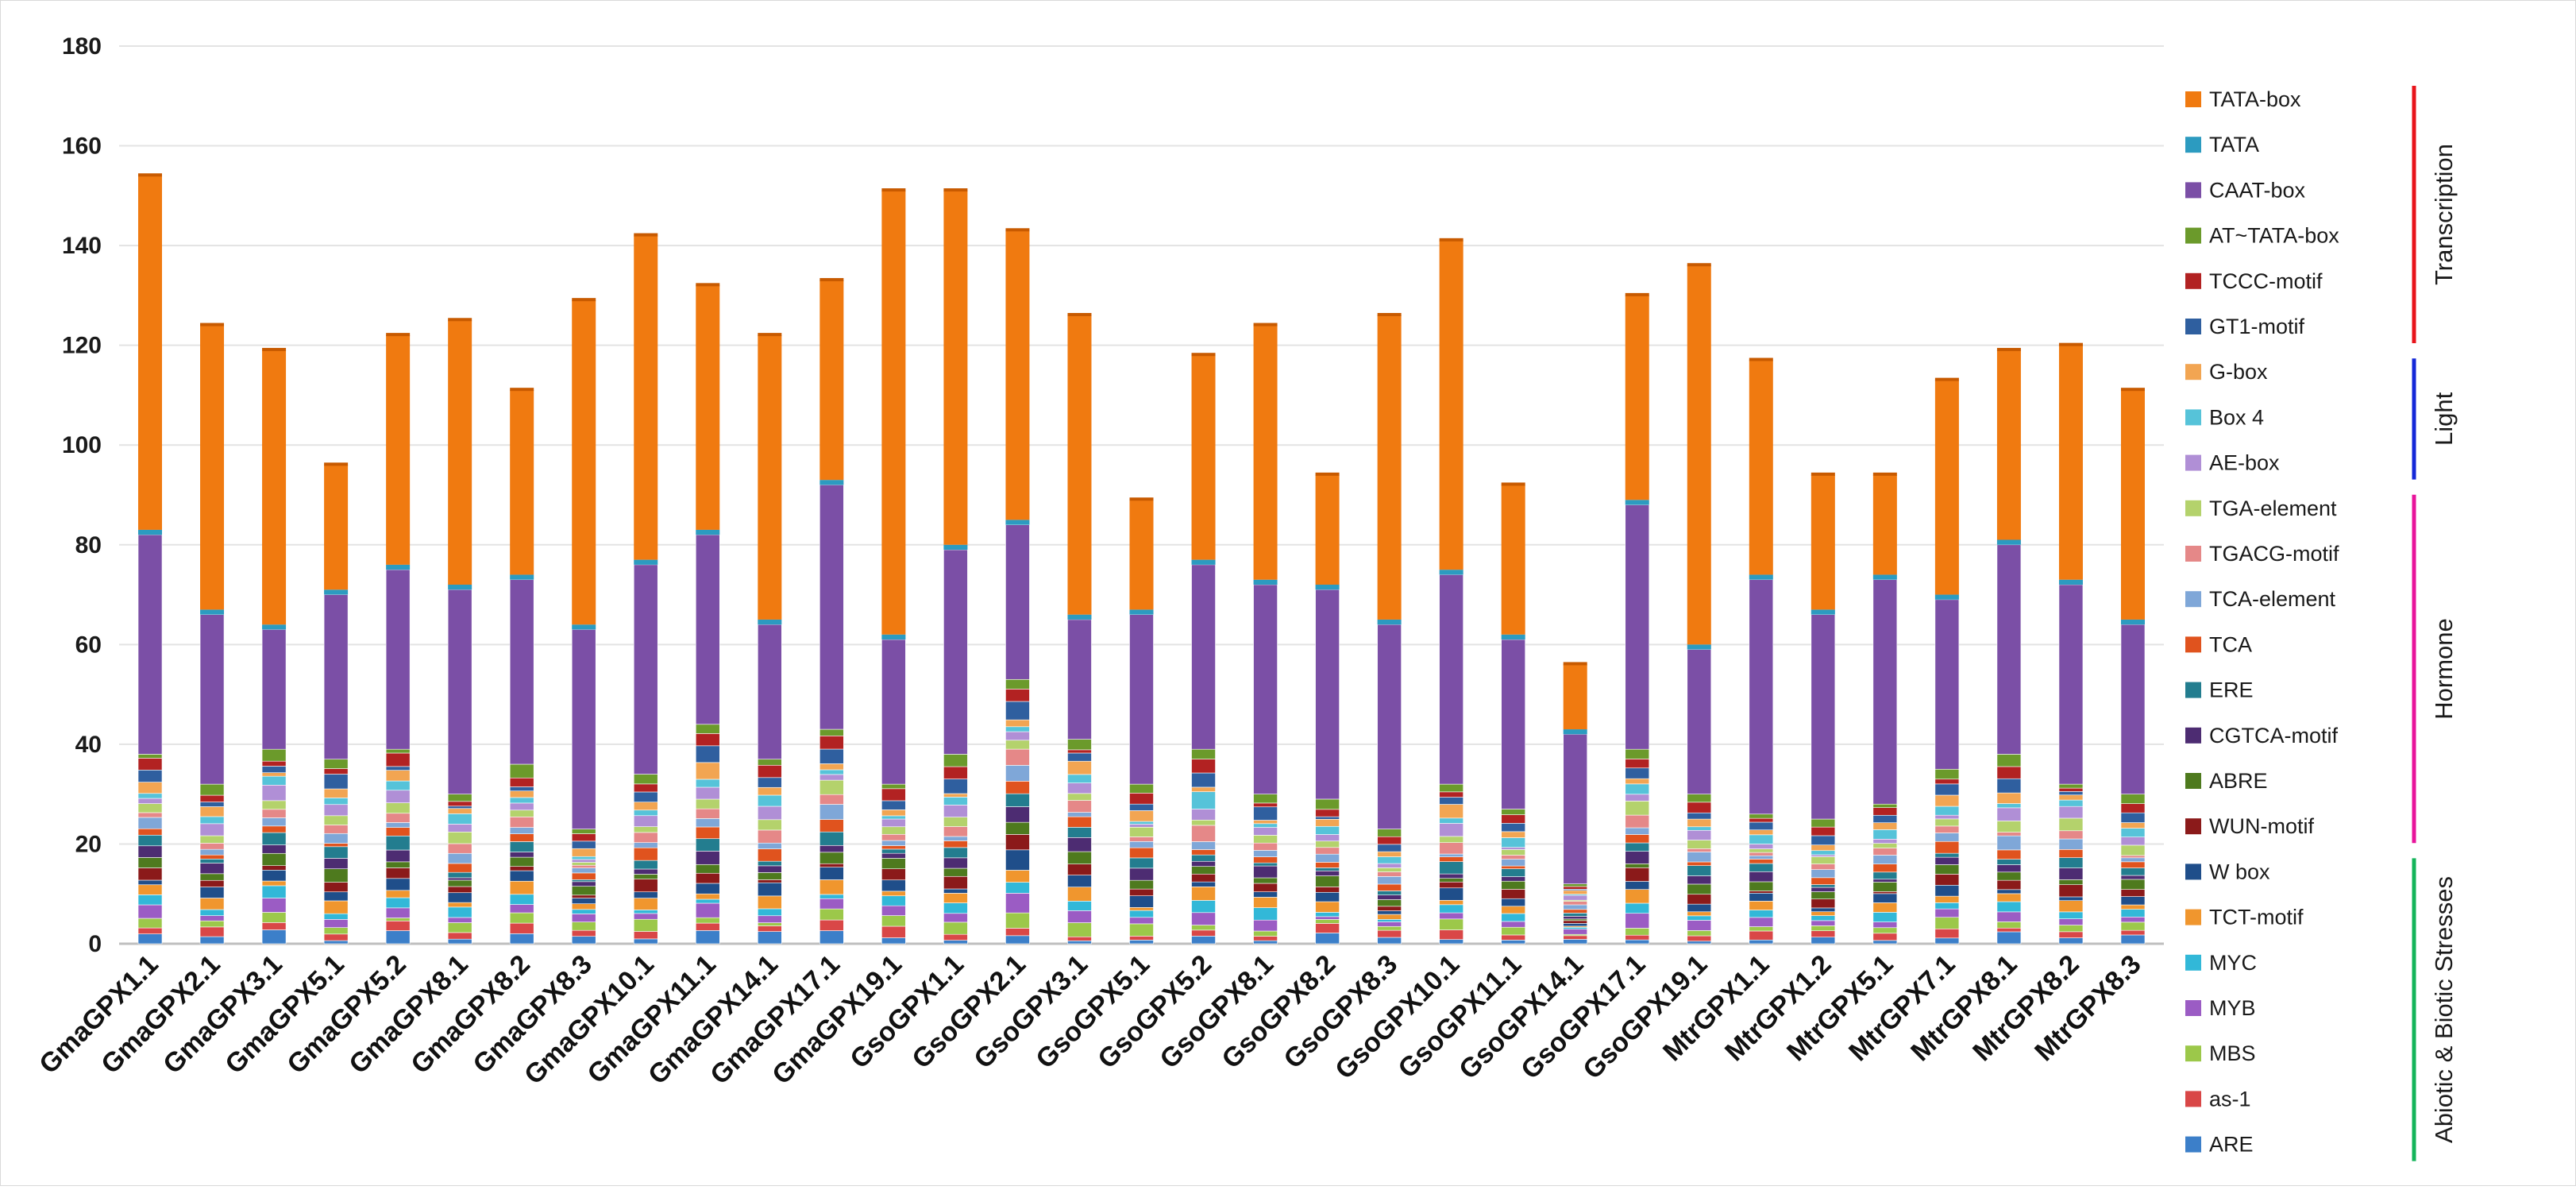 Image resolution: width=2576 pixels, height=1190 pixels. Describe the element at coordinates (2239, 871) in the screenshot. I see `legend-label: W box` at that location.